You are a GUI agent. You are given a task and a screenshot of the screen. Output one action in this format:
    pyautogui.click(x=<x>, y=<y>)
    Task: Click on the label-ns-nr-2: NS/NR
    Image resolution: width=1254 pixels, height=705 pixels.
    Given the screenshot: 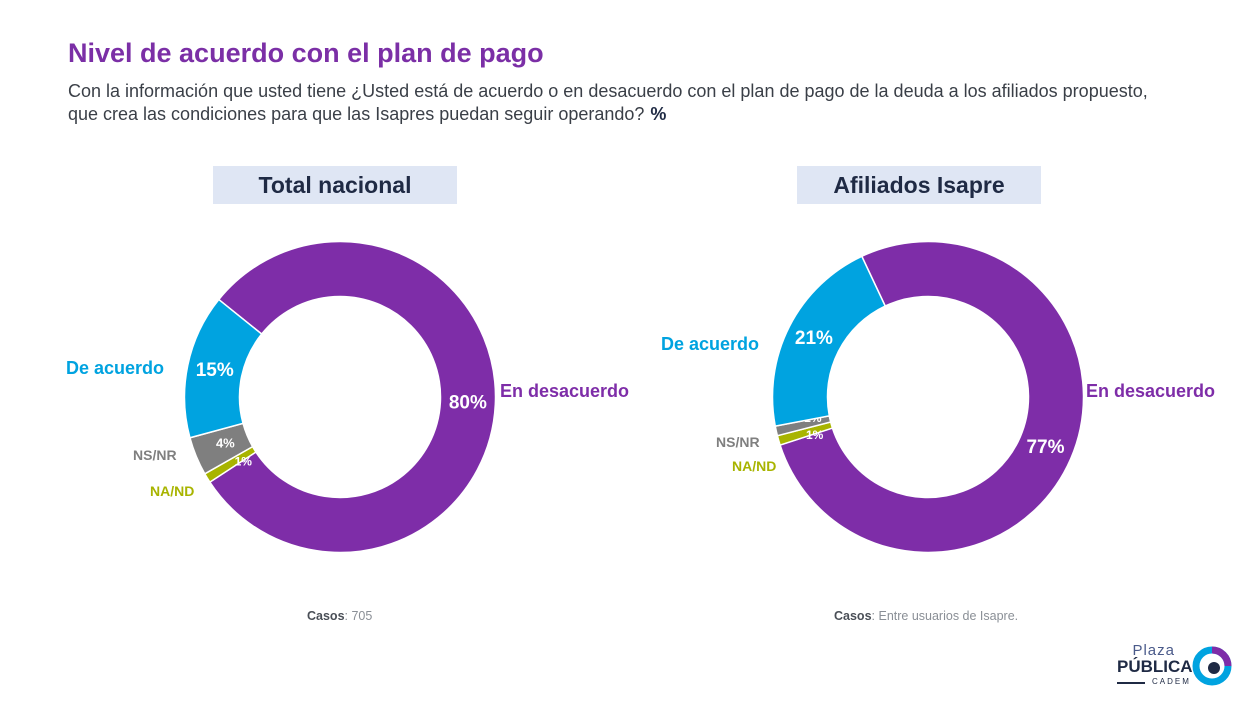 What is the action you would take?
    pyautogui.click(x=738, y=442)
    